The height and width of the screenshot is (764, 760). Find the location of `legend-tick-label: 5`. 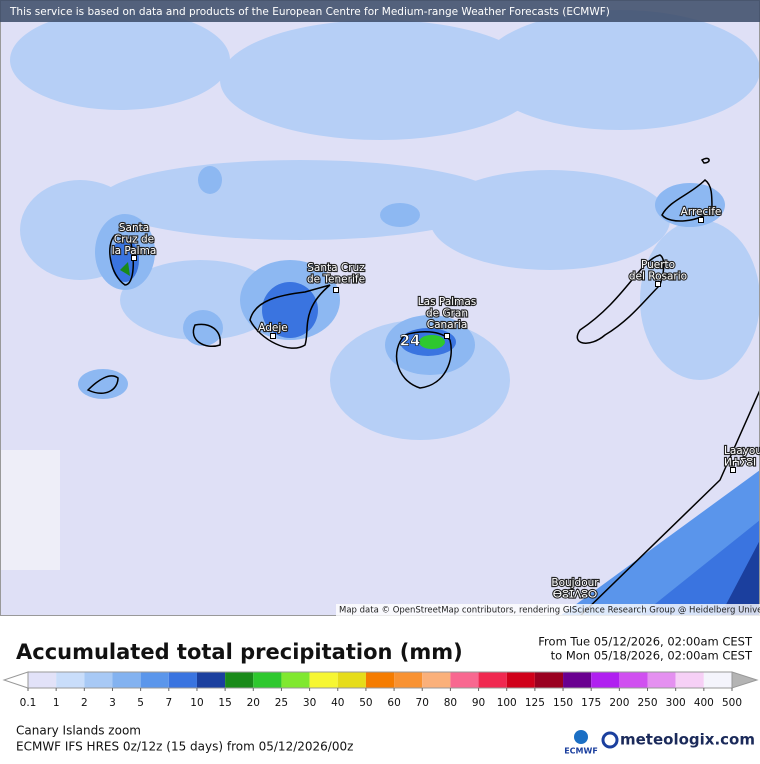

legend-tick-label: 5 is located at coordinates (140, 703).